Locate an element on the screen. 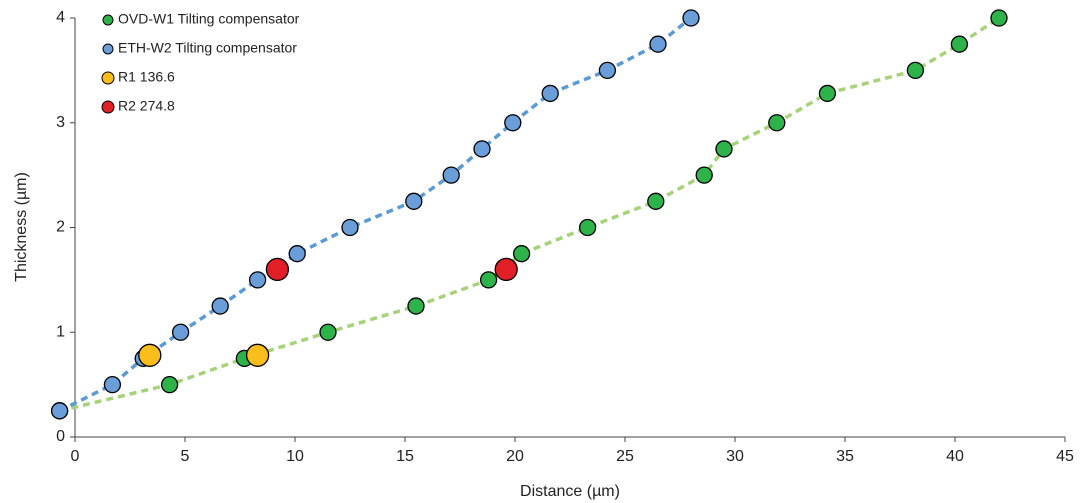 Image resolution: width=1084 pixels, height=503 pixels. x-tick-label: 0 is located at coordinates (75, 456).